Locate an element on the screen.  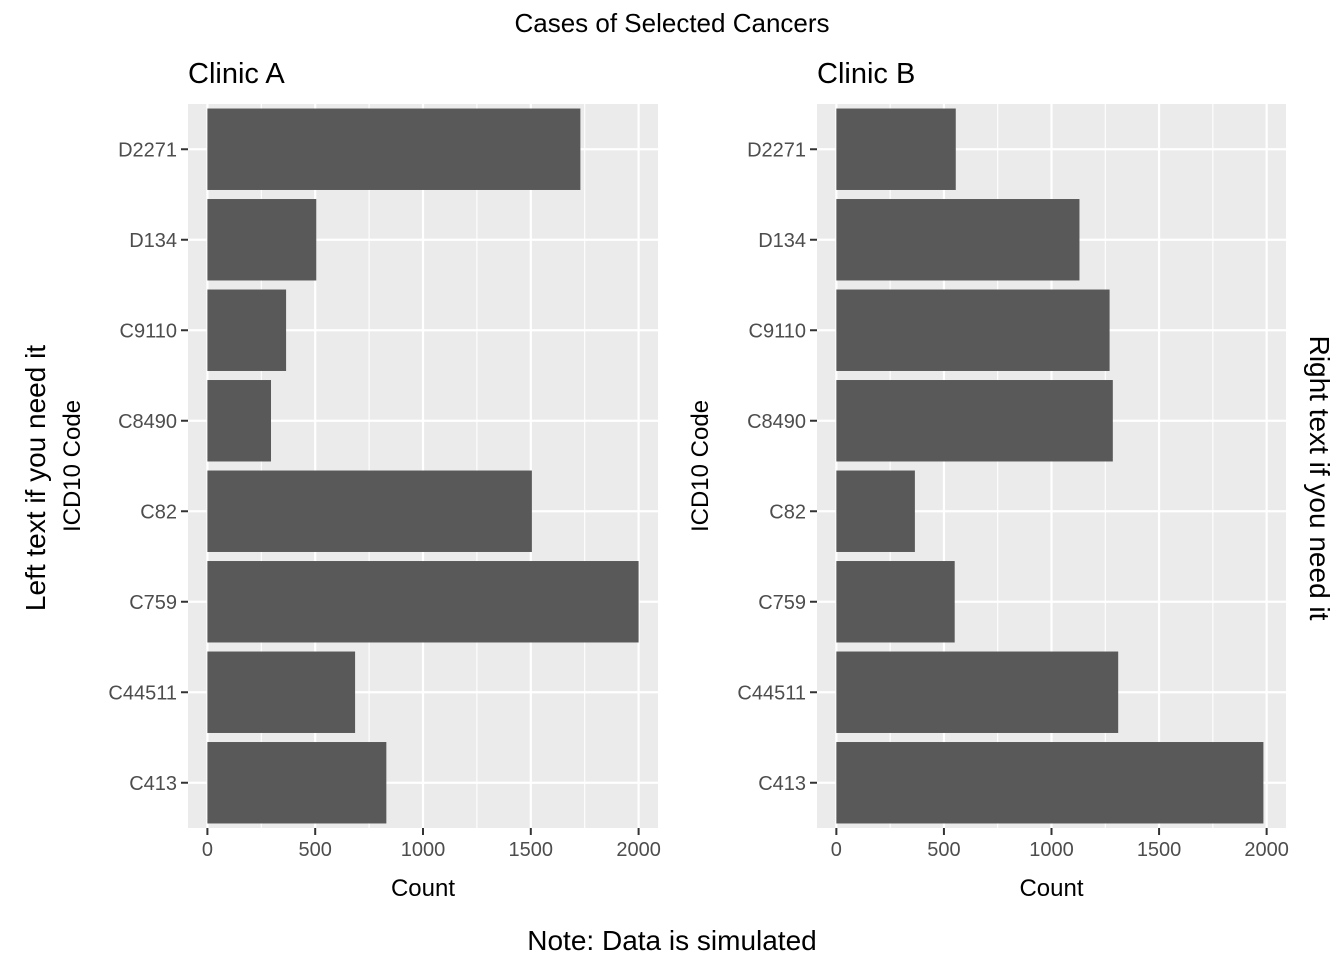
note-text: Note: Data is simulated is located at coordinates (671, 940).